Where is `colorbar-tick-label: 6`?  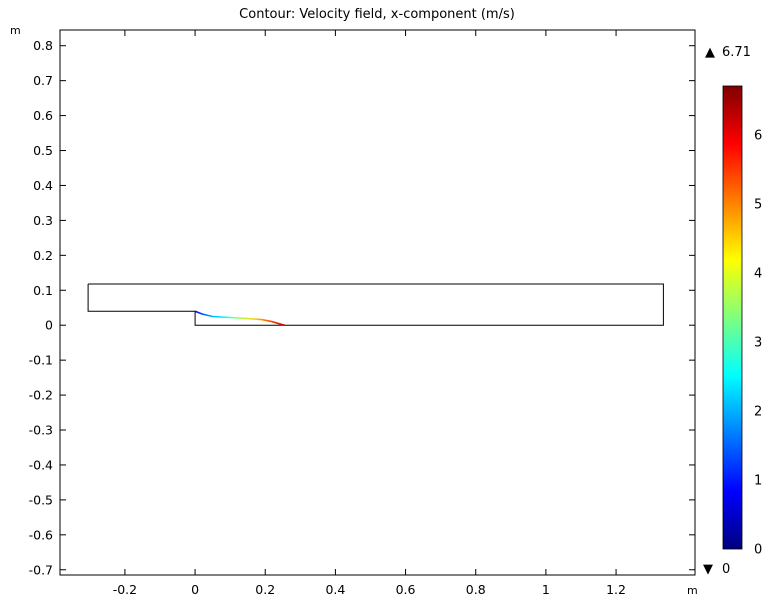 colorbar-tick-label: 6 is located at coordinates (758, 135).